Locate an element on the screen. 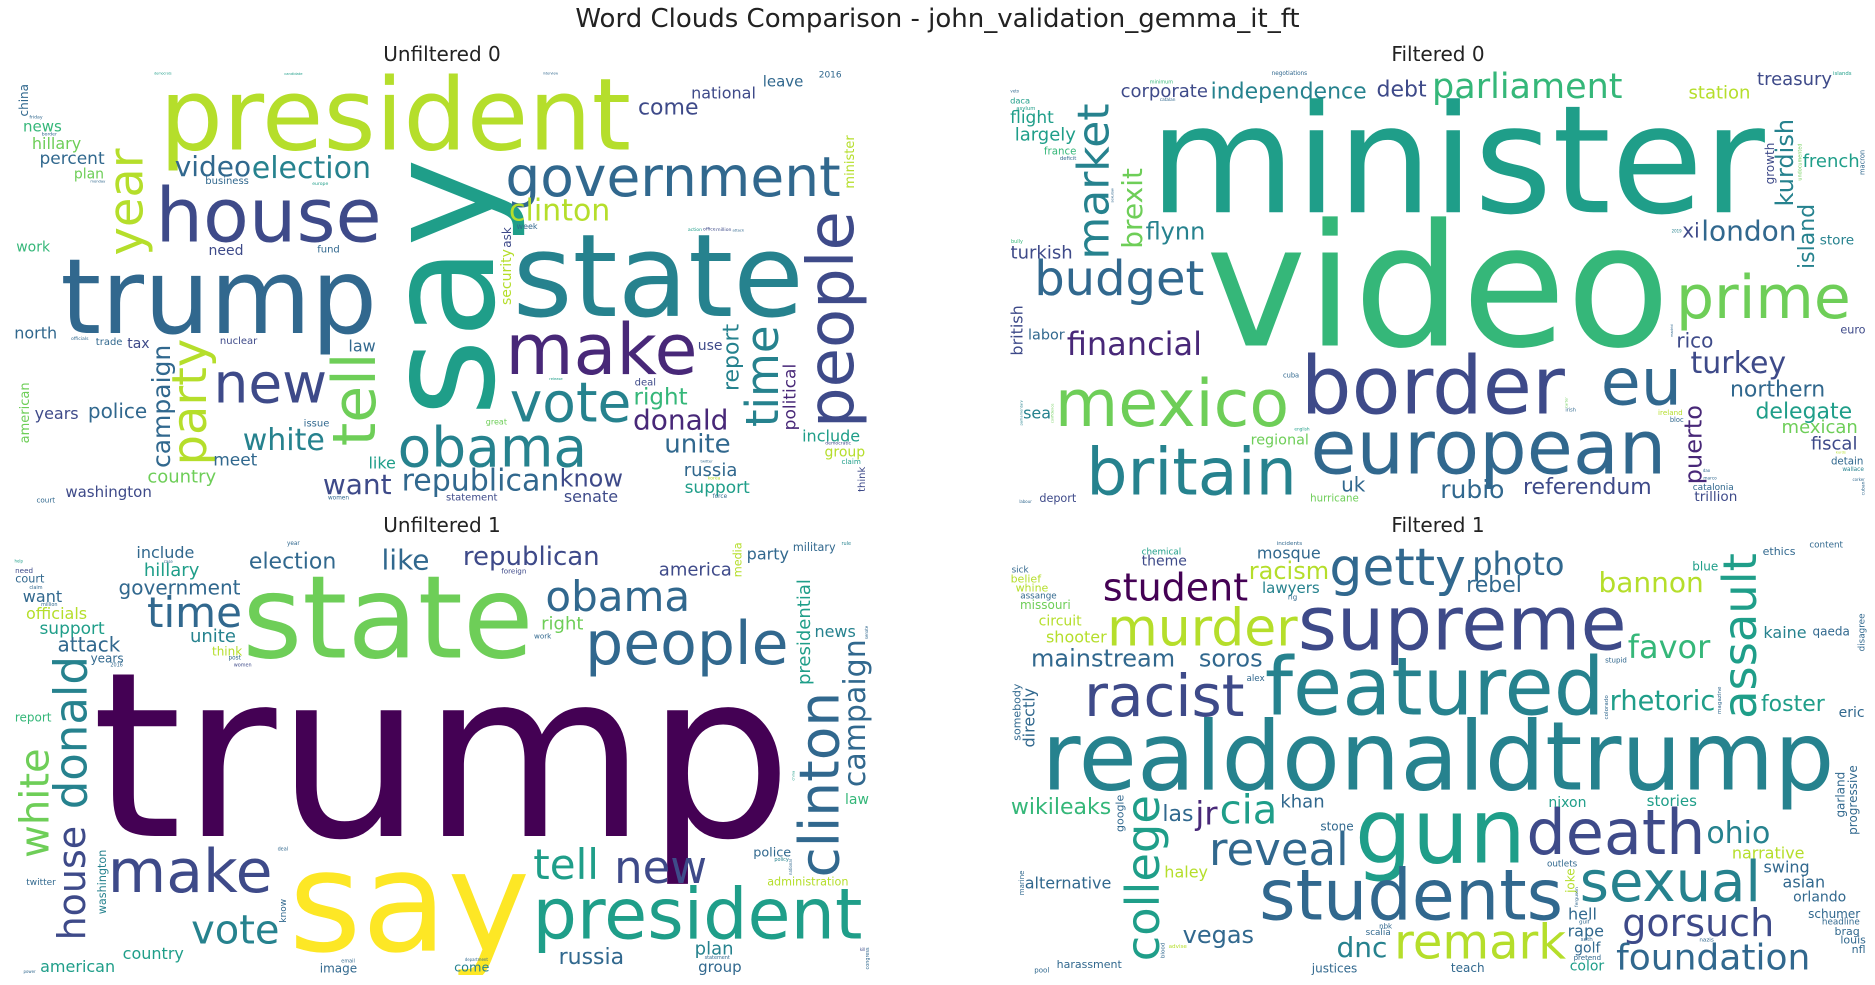  word-tell: tell is located at coordinates (566, 864).